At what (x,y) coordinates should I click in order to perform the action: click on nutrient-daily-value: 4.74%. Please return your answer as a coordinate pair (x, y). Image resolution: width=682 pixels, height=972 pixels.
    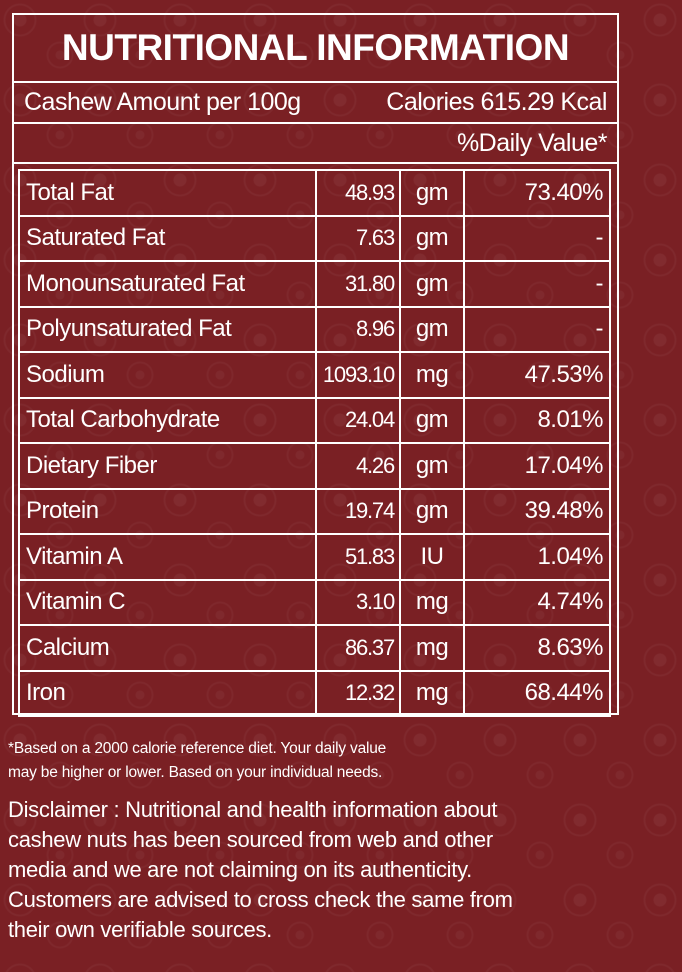
    Looking at the image, I should click on (537, 602).